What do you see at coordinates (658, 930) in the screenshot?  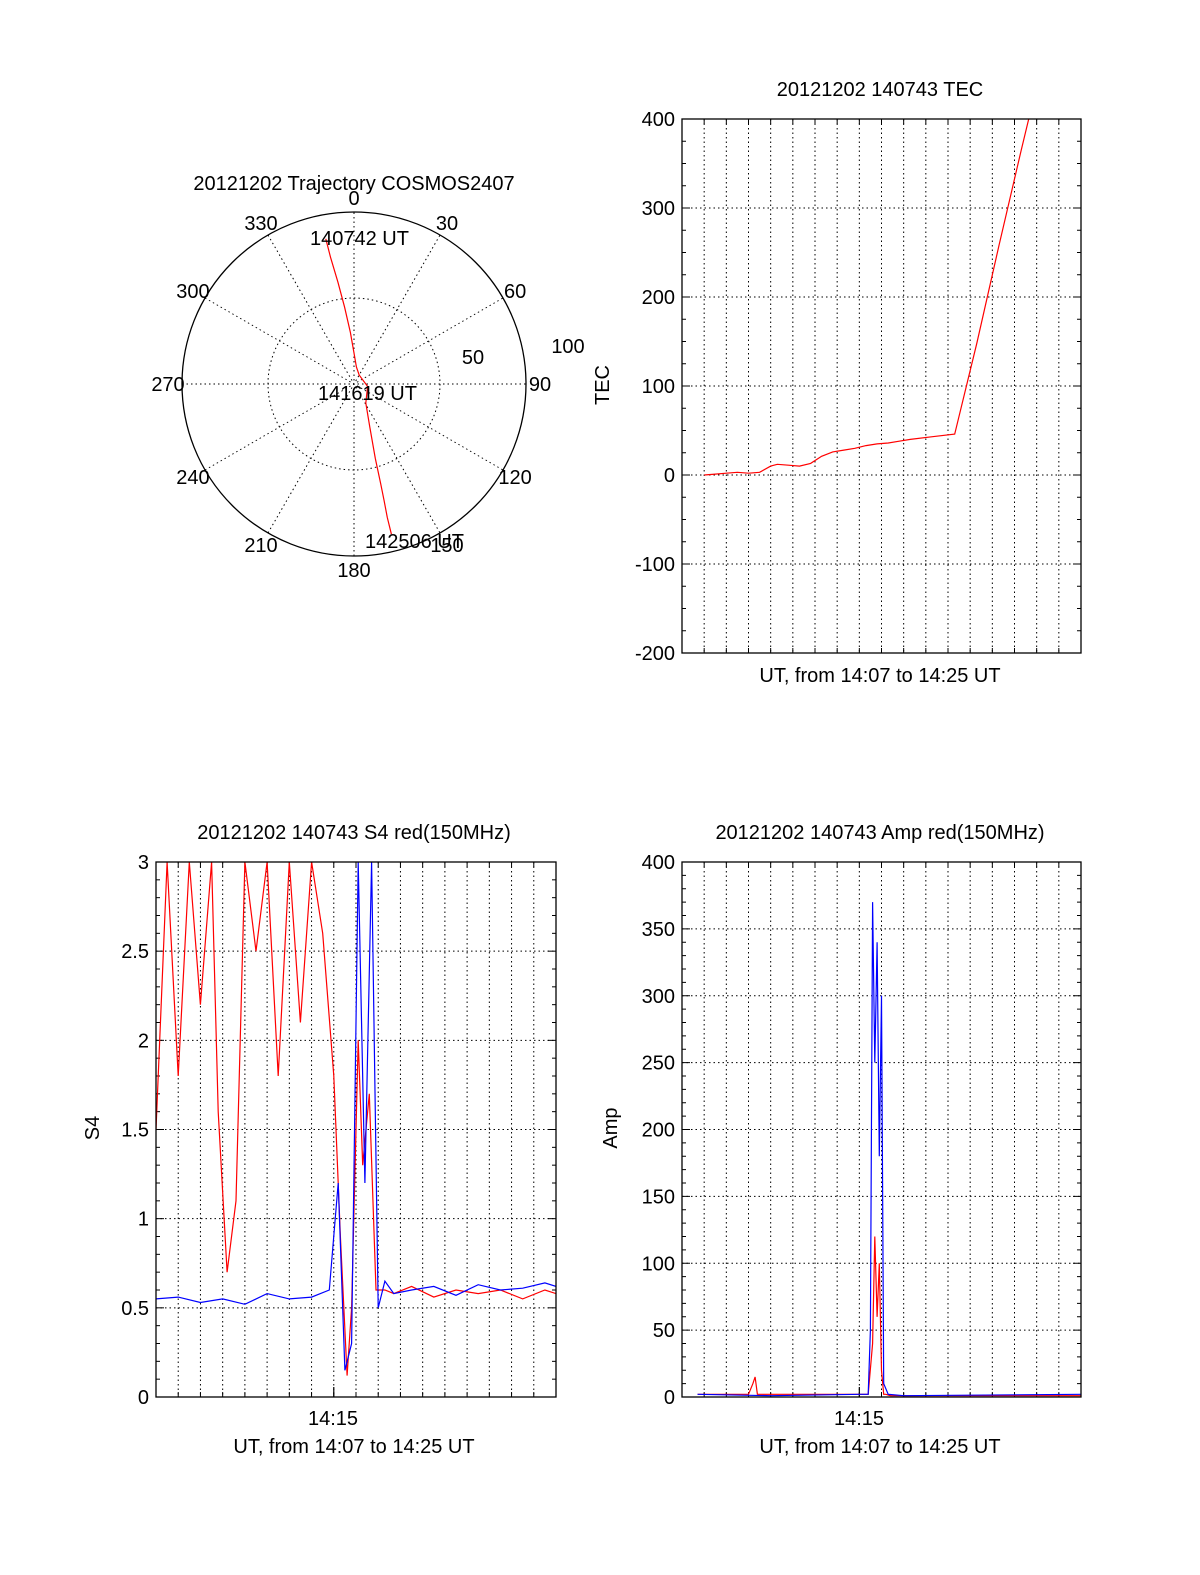 I see `y-tick-label: 350` at bounding box center [658, 930].